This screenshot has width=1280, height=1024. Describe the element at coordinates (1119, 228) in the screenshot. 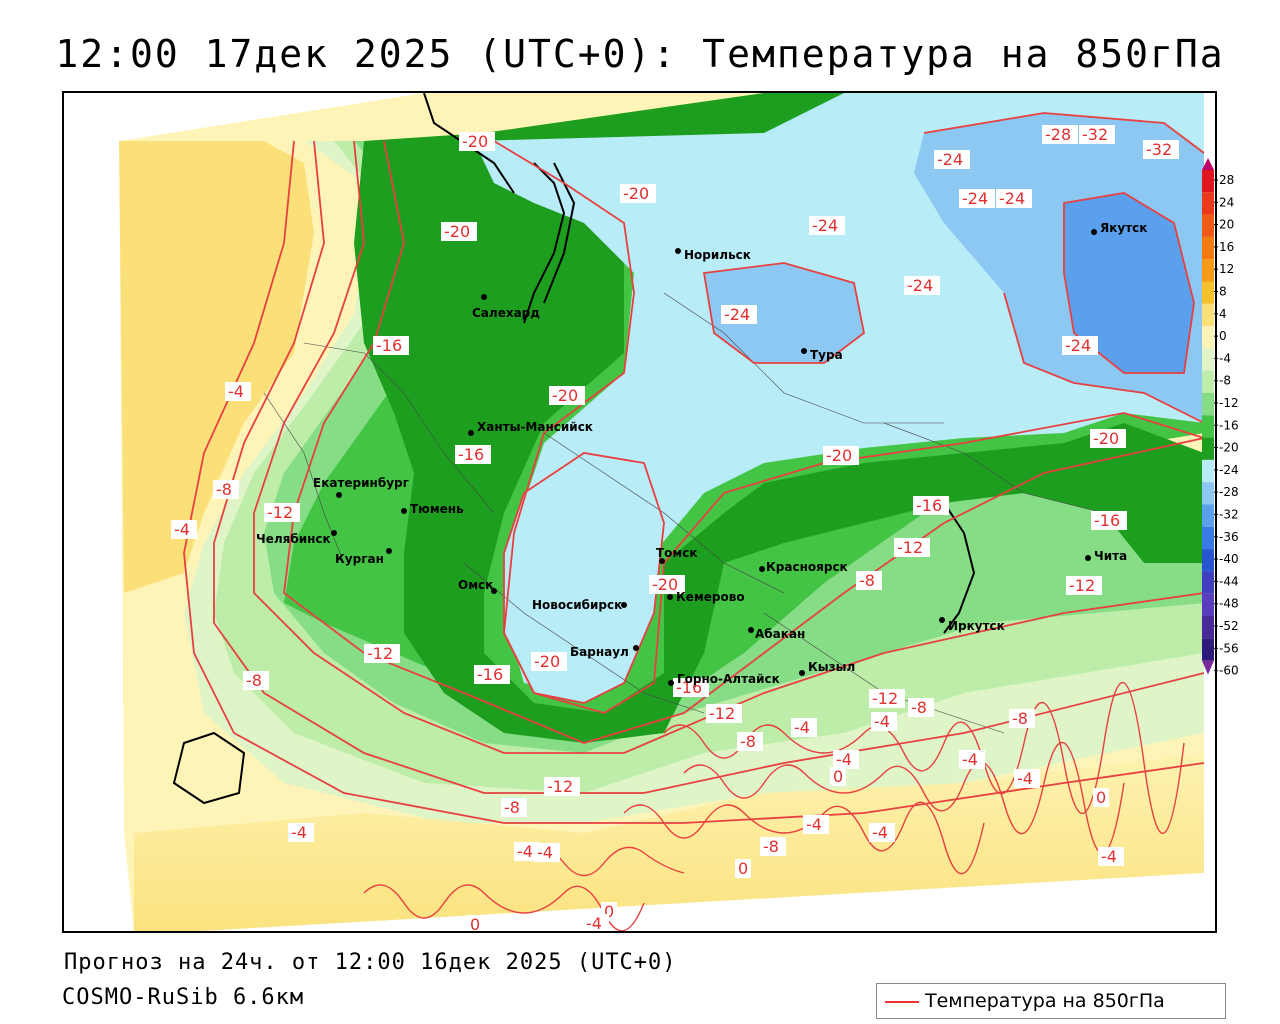

I see `city-marker: Якутск` at that location.